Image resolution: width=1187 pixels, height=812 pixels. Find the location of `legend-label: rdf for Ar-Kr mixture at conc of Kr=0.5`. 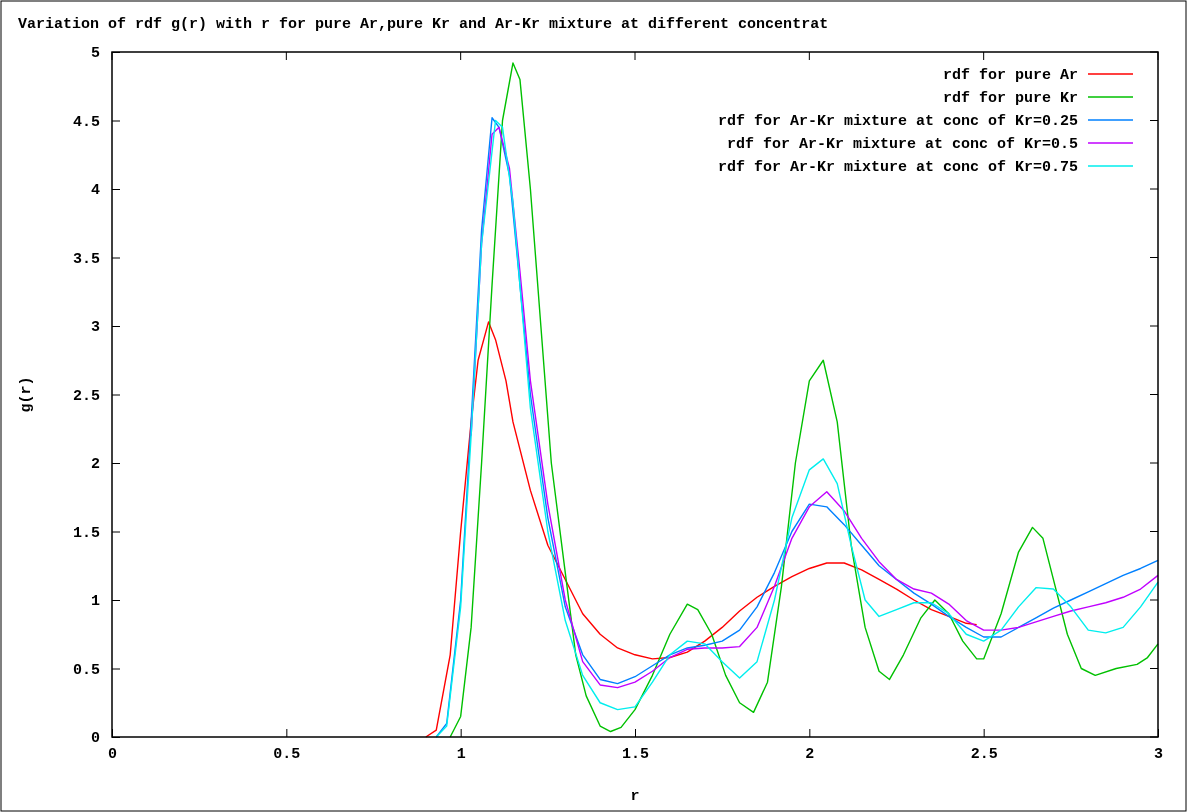

legend-label: rdf for Ar-Kr mixture at conc of Kr=0.5 is located at coordinates (902, 144).